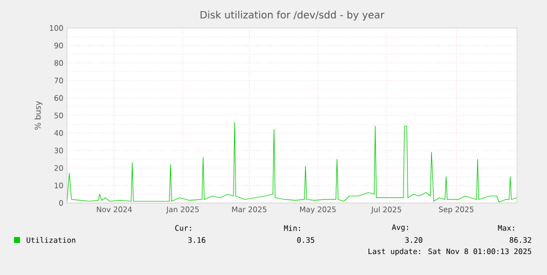 This screenshot has height=275, width=547. What do you see at coordinates (38, 115) in the screenshot?
I see `y-axis-title: % busy` at bounding box center [38, 115].